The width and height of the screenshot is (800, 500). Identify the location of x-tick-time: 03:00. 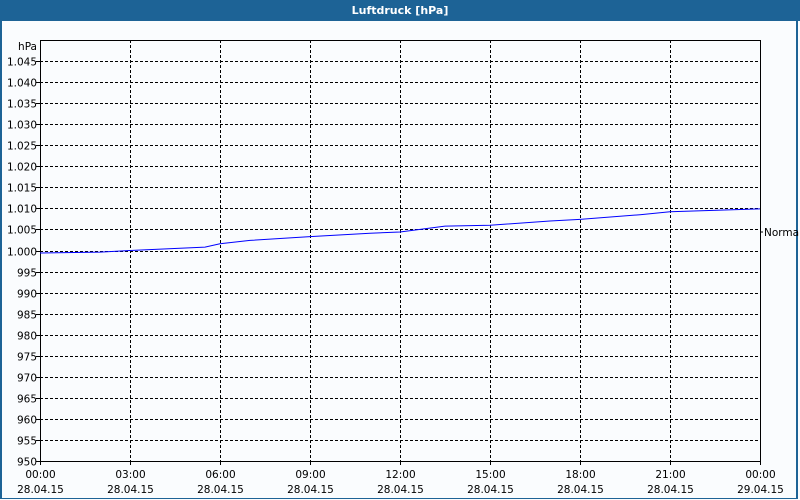
(130, 475).